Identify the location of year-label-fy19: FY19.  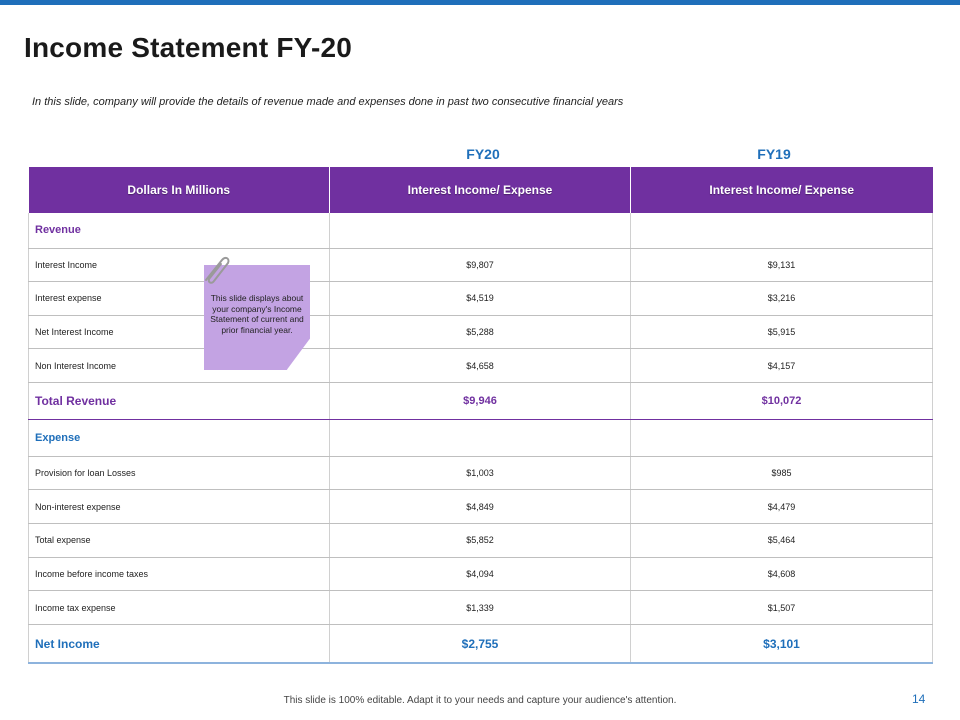
(774, 154).